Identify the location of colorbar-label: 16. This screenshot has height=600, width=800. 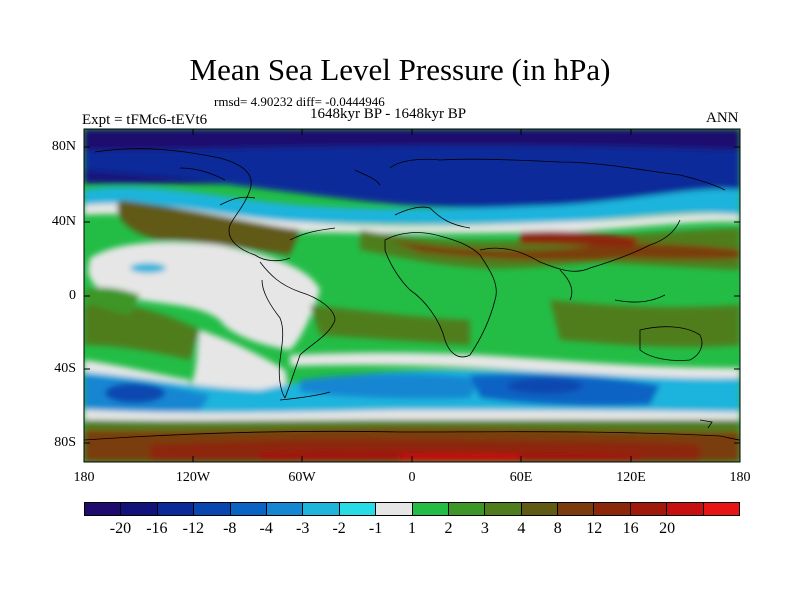
(630, 528).